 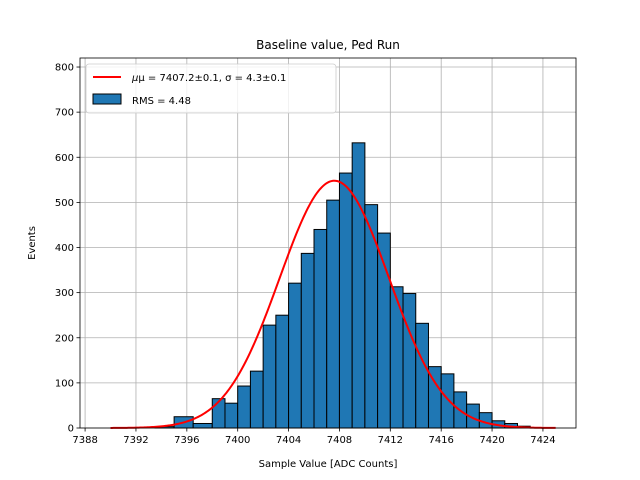 What do you see at coordinates (237, 440) in the screenshot?
I see `x-tick-label: 7400` at bounding box center [237, 440].